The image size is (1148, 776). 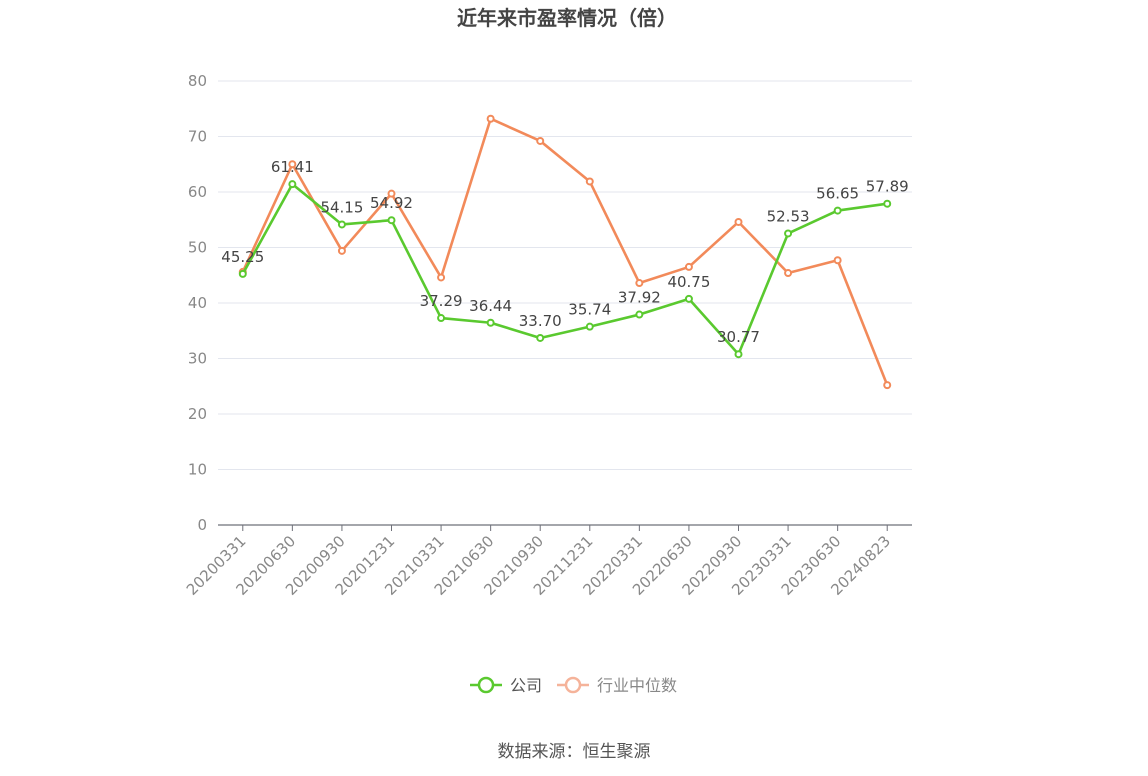 I want to click on data-label: 56.65, so click(x=837, y=194).